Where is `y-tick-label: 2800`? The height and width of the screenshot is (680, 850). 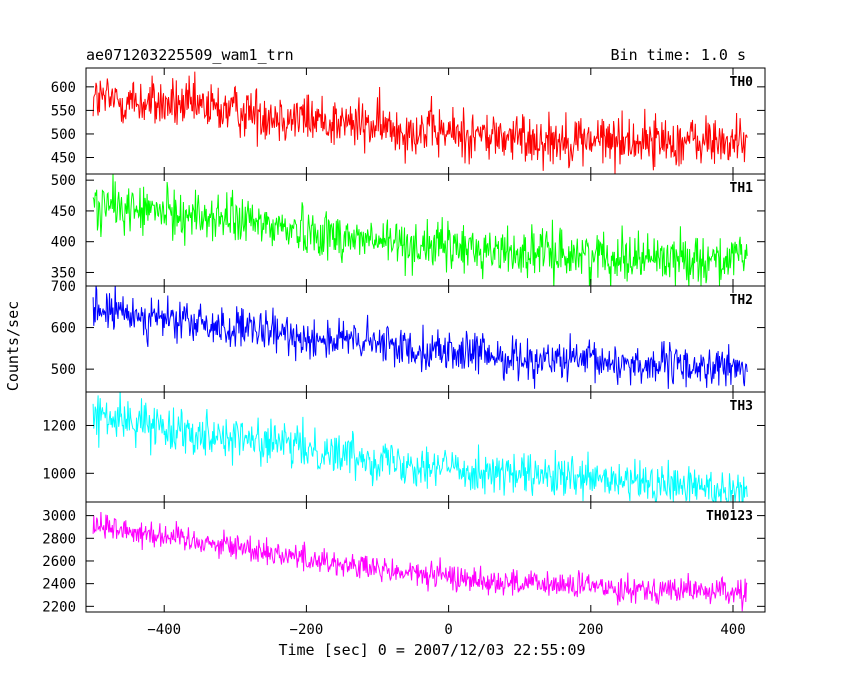
y-tick-label: 2800 is located at coordinates (59, 539).